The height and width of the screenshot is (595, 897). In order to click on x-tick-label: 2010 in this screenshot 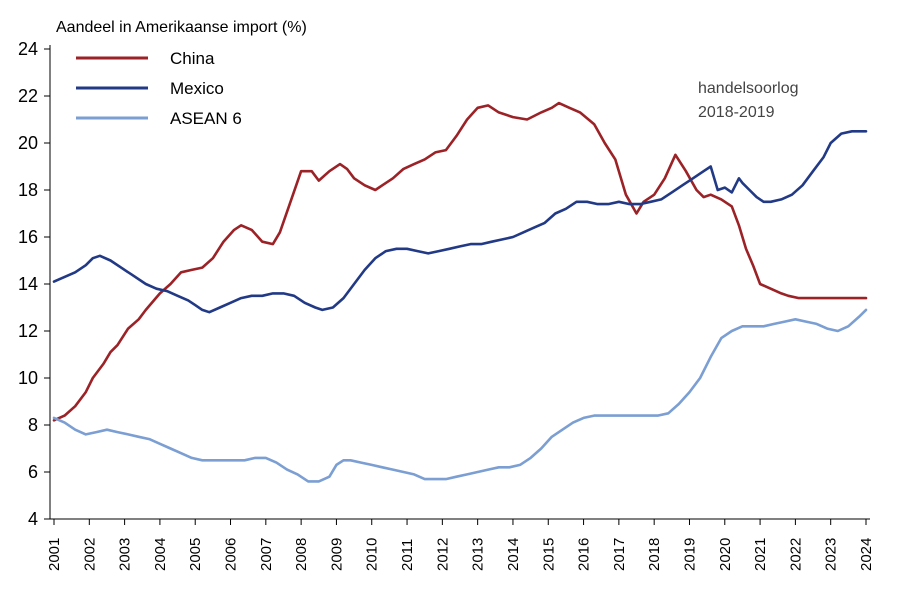, I will do `click(372, 554)`.